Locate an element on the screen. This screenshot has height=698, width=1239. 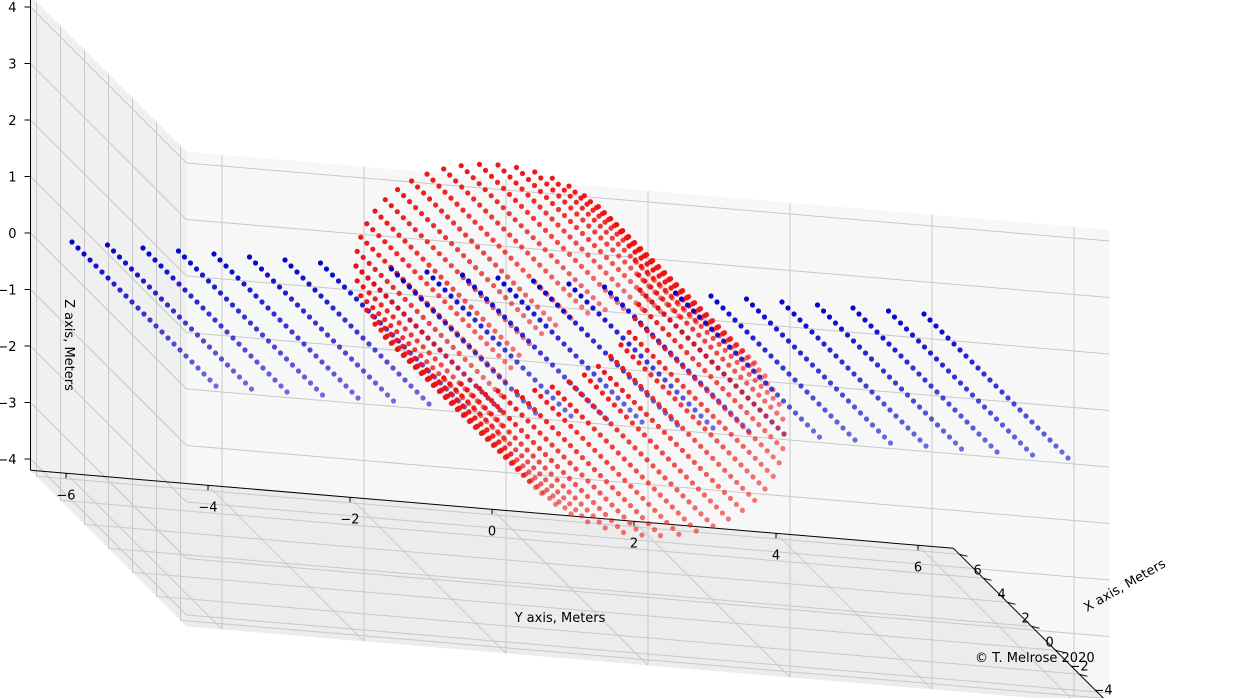
x-tick-label: −2 is located at coordinates (1079, 666).